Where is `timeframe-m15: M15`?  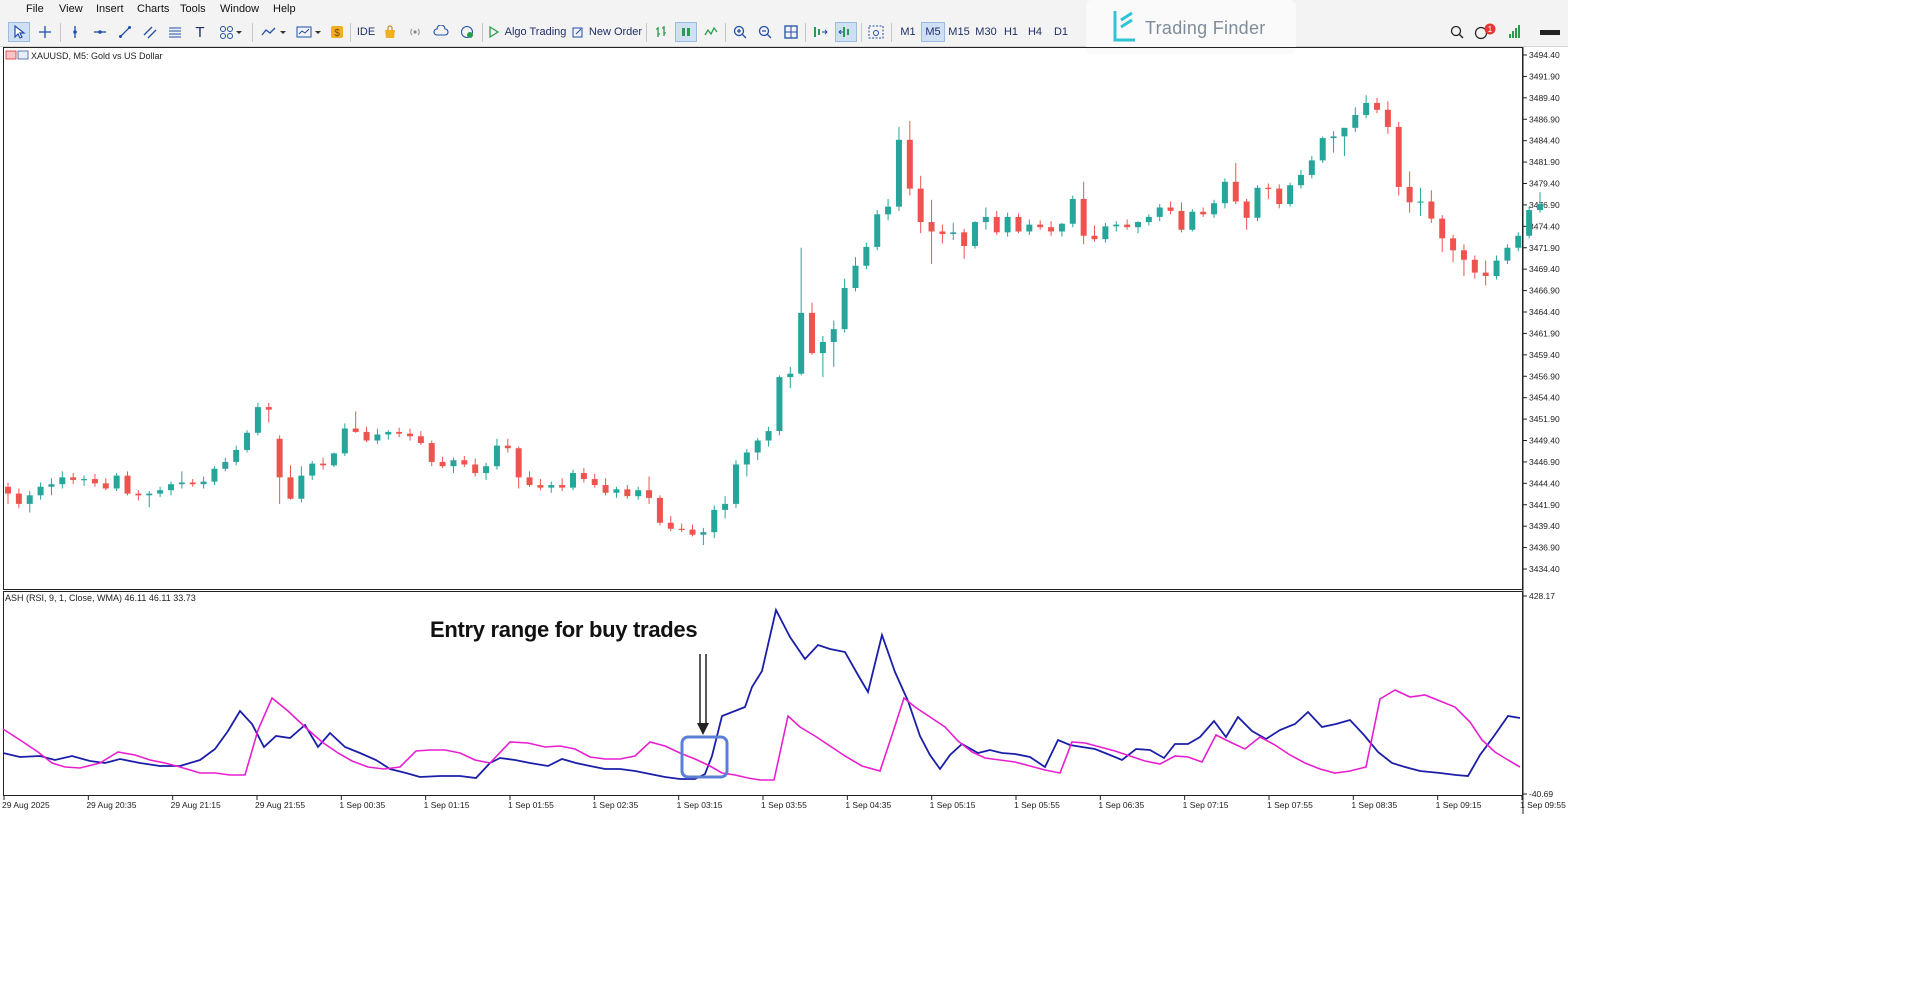
timeframe-m15: M15 is located at coordinates (959, 32).